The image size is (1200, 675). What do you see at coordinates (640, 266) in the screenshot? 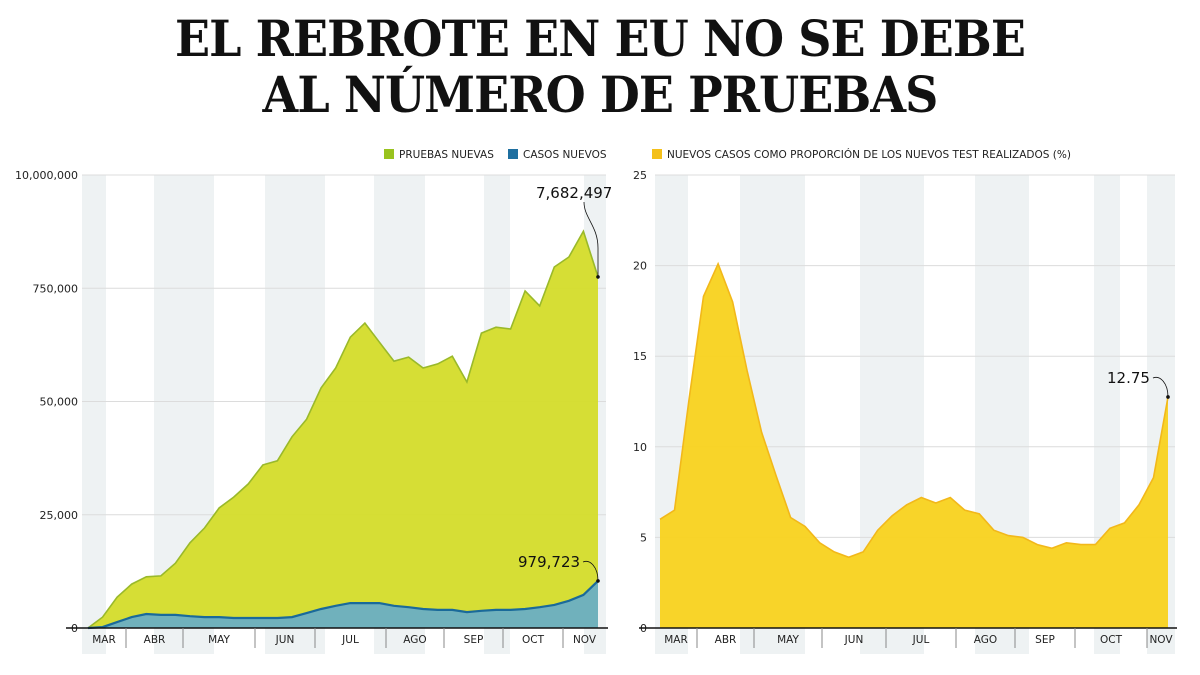
I see `y-tick-label: 20` at bounding box center [640, 266].